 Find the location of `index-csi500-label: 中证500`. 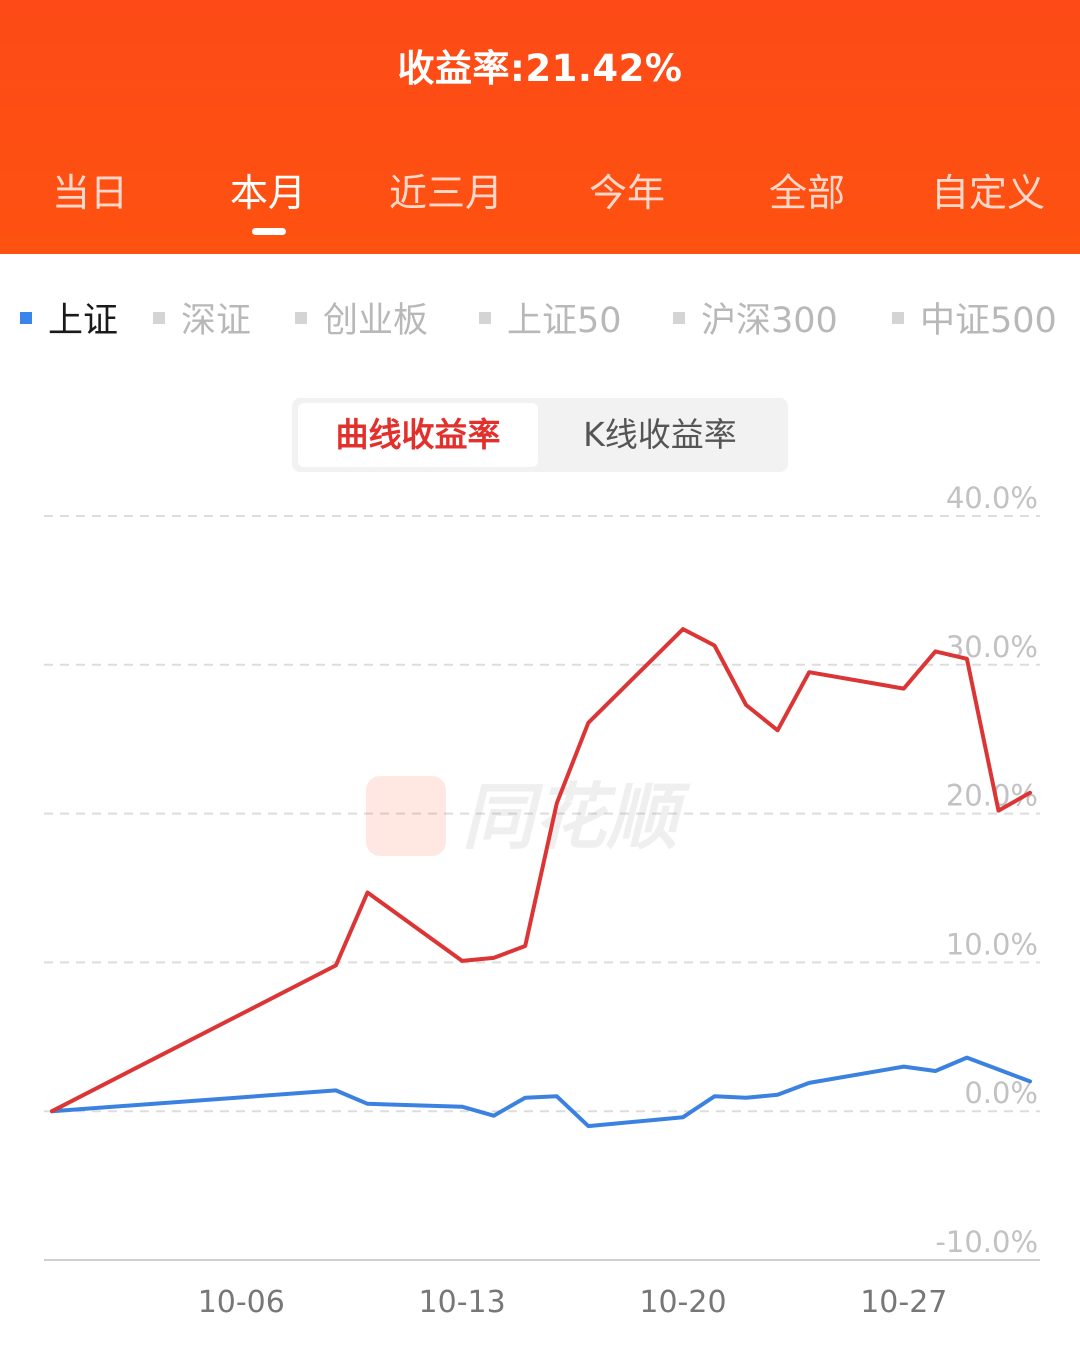

index-csi500-label: 中证500 is located at coordinates (988, 321).